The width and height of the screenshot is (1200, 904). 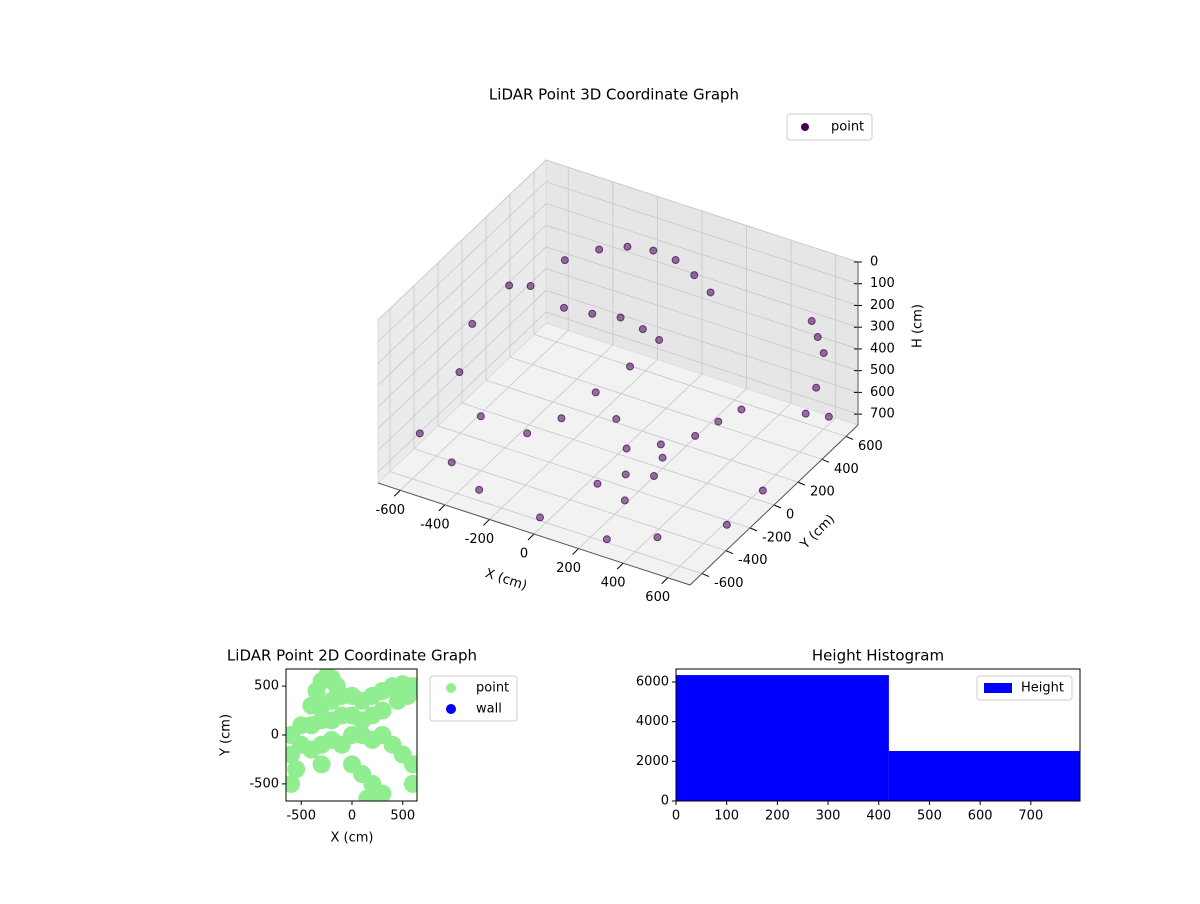 I want to click on y-tick-label: -200, so click(x=777, y=537).